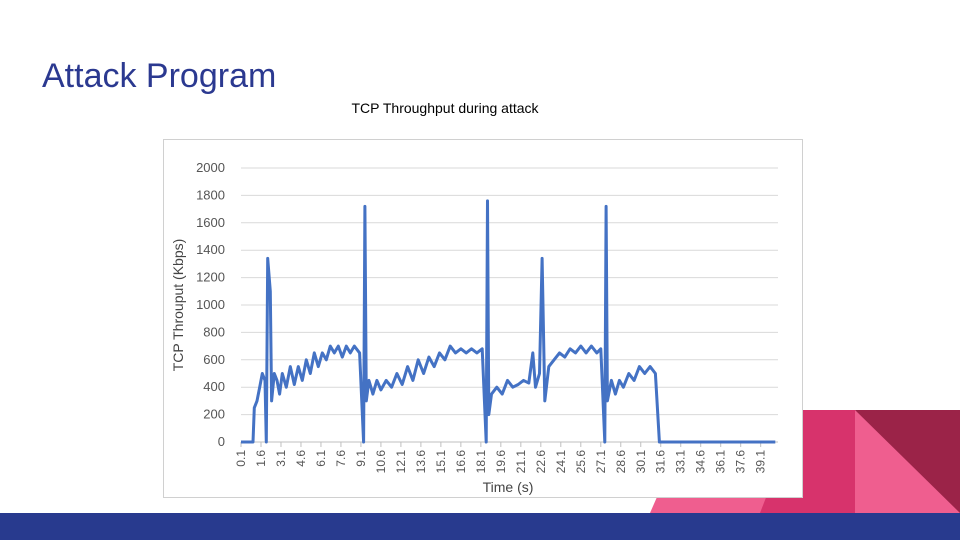 The image size is (960, 545). Describe the element at coordinates (661, 462) in the screenshot. I see `x-tick-label: 31.6` at that location.